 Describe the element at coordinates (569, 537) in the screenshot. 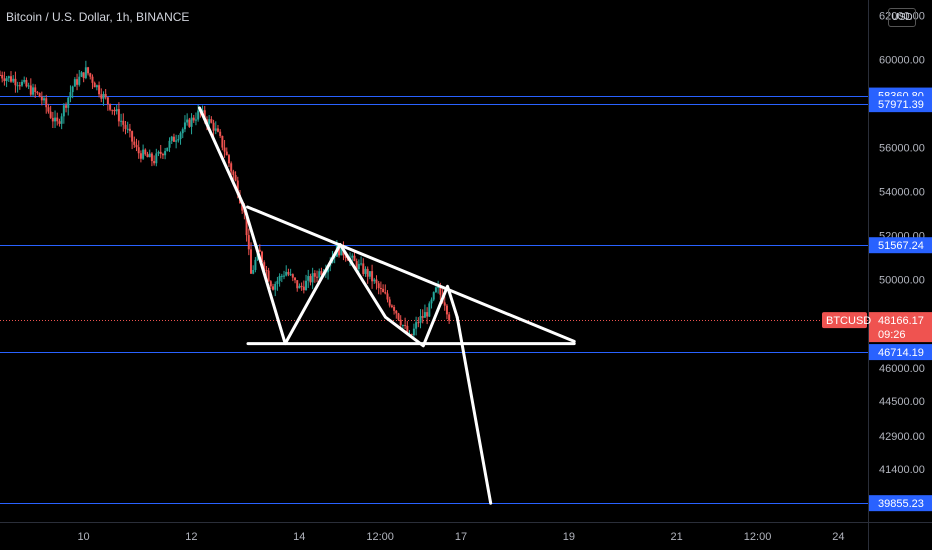

I see `time-tick-label: 19` at that location.